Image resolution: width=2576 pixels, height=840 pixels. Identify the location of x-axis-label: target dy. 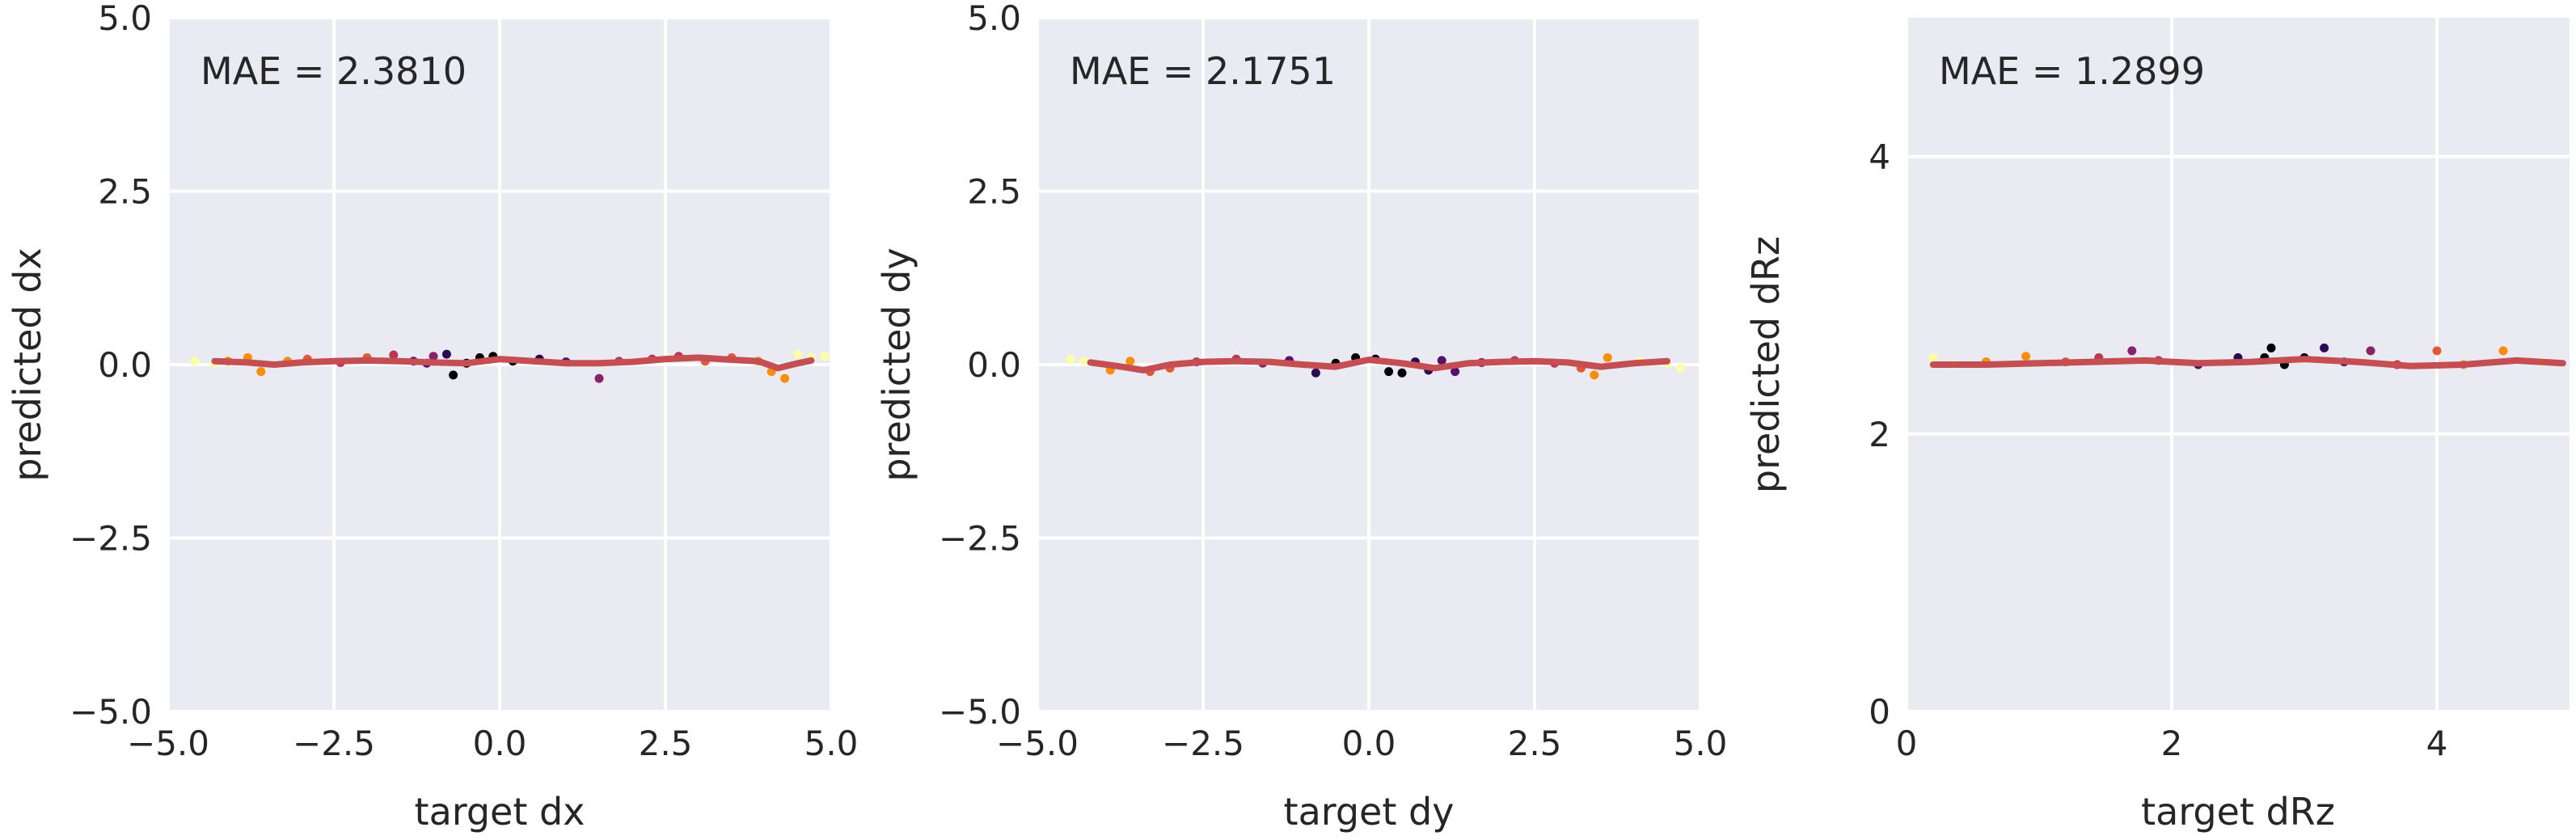
(1369, 812).